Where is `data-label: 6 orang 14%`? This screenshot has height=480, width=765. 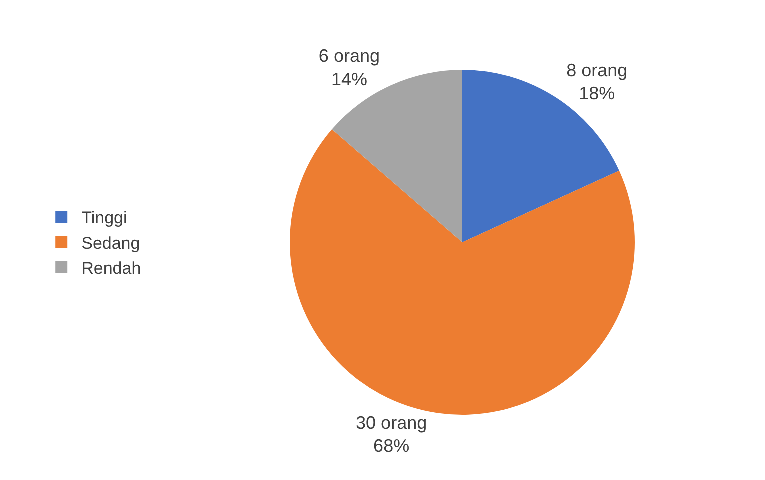 data-label: 6 orang 14% is located at coordinates (349, 68).